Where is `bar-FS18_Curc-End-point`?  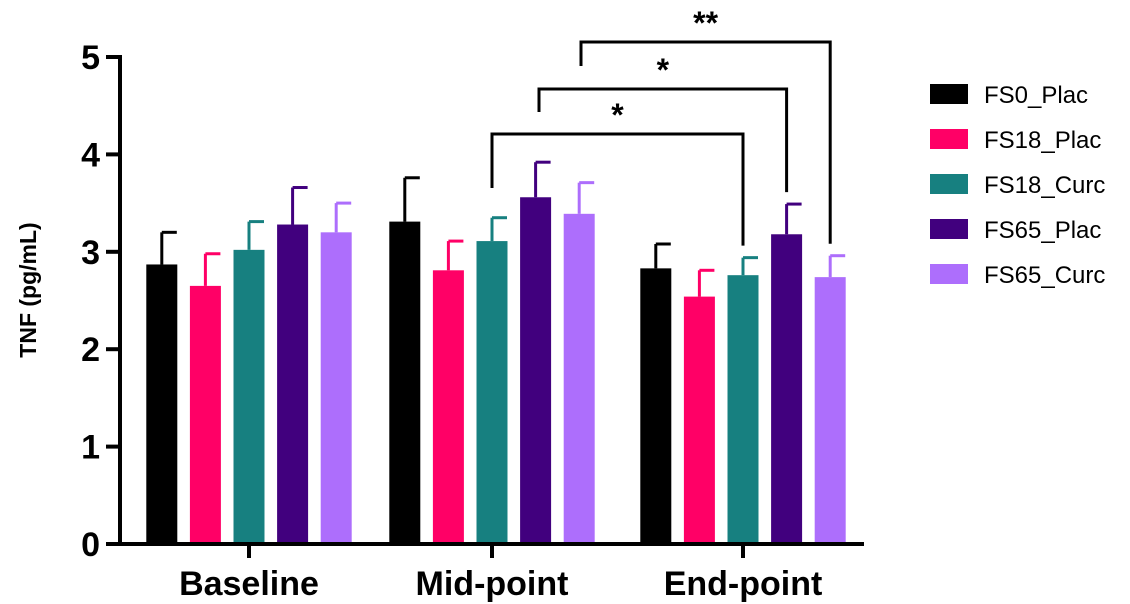
bar-FS18_Curc-End-point is located at coordinates (743, 409).